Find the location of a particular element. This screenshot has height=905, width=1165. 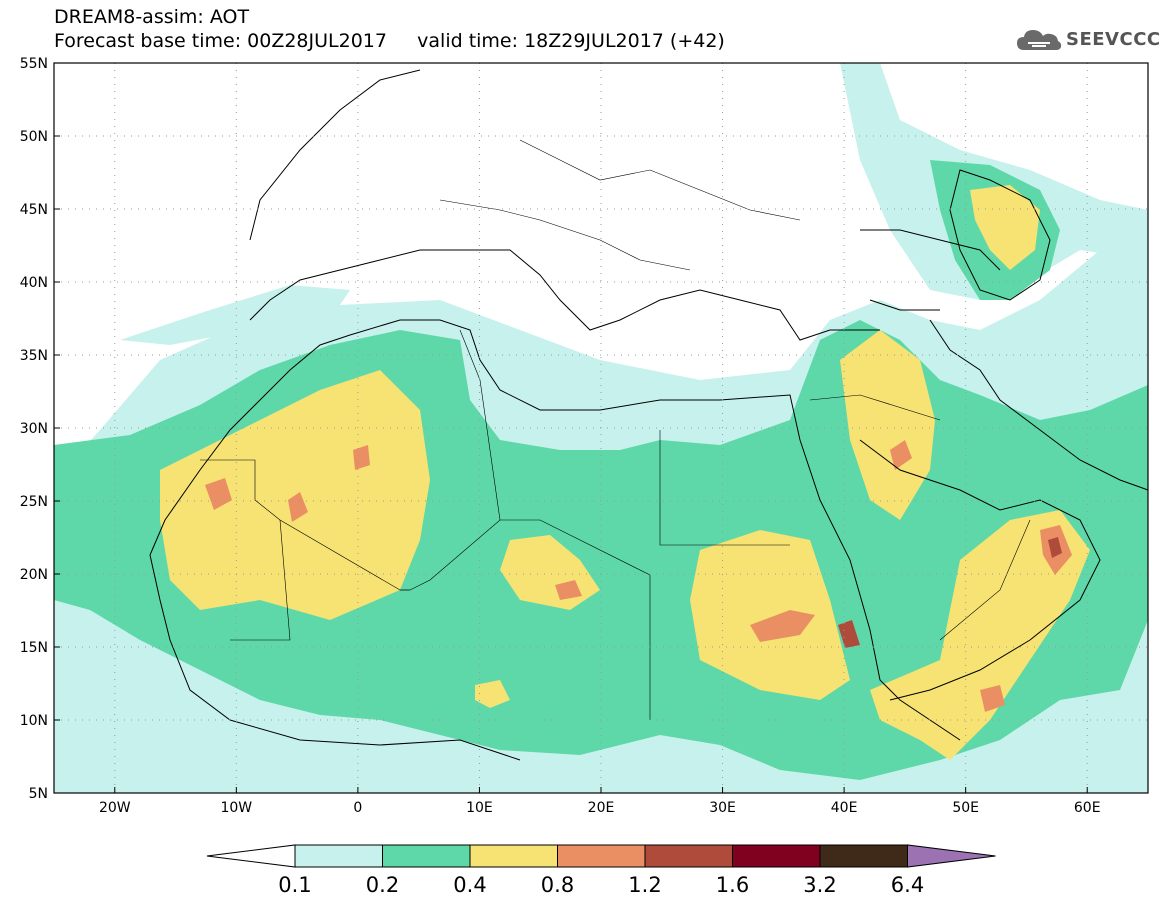

legend-under-triangle is located at coordinates (251, 856).